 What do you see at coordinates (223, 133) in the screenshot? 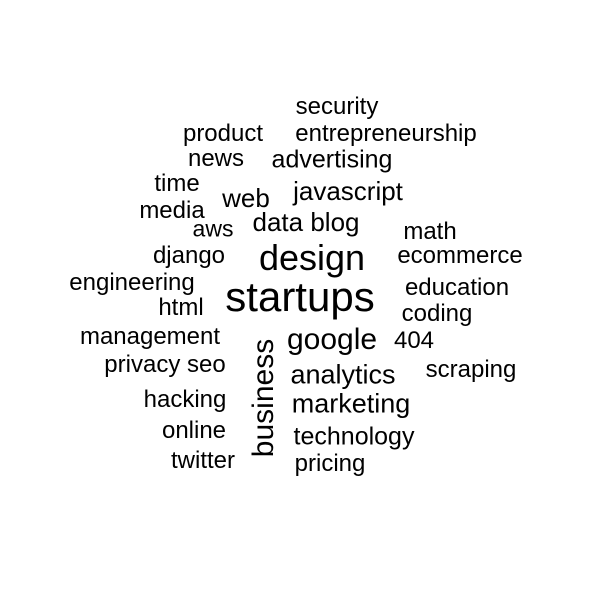
I see `word-product: product` at bounding box center [223, 133].